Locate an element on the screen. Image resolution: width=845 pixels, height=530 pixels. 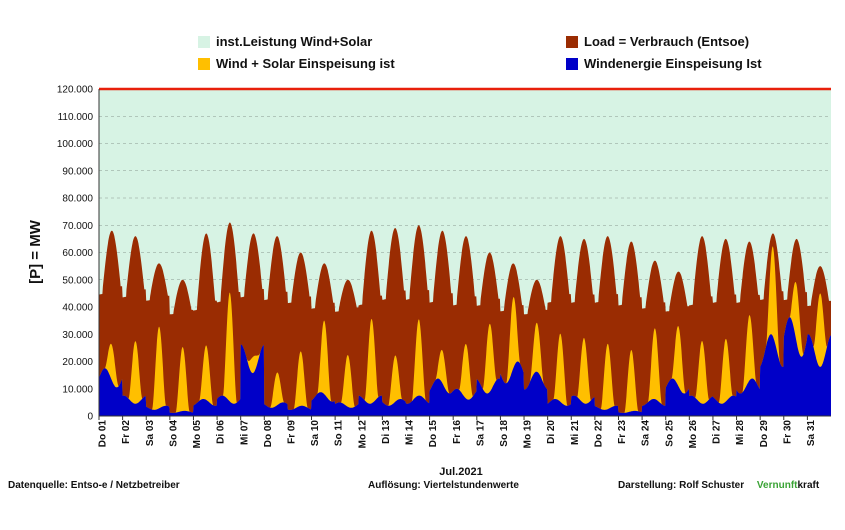
legend-installed: inst.Leistung Wind+Solar is located at coordinates (285, 41).